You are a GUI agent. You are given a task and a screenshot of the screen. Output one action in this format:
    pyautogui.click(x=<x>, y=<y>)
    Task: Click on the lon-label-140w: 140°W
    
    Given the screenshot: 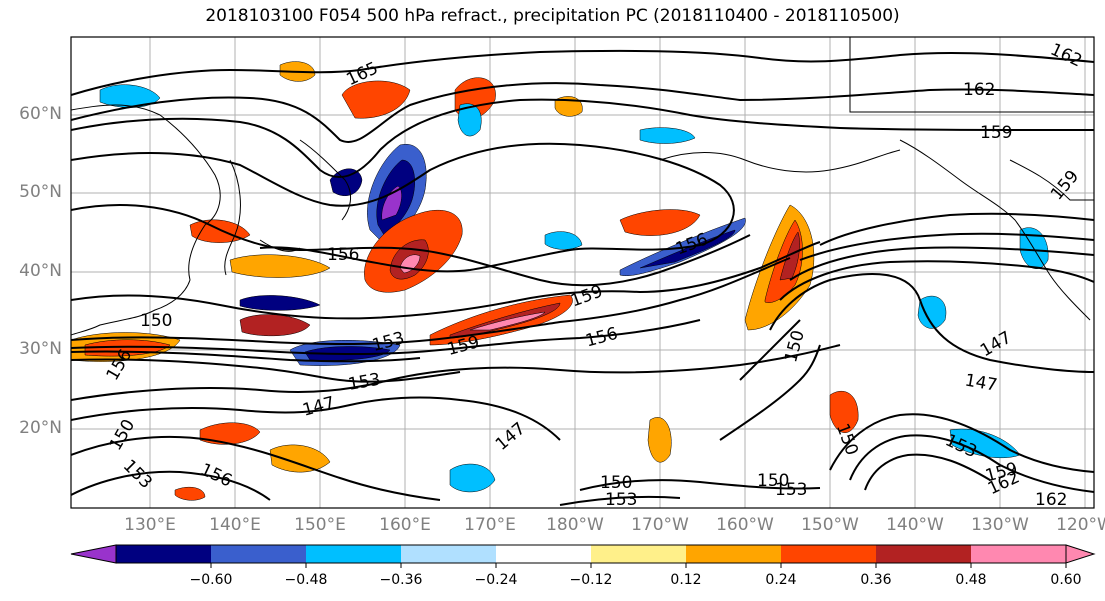 What is the action you would take?
    pyautogui.click(x=915, y=525)
    